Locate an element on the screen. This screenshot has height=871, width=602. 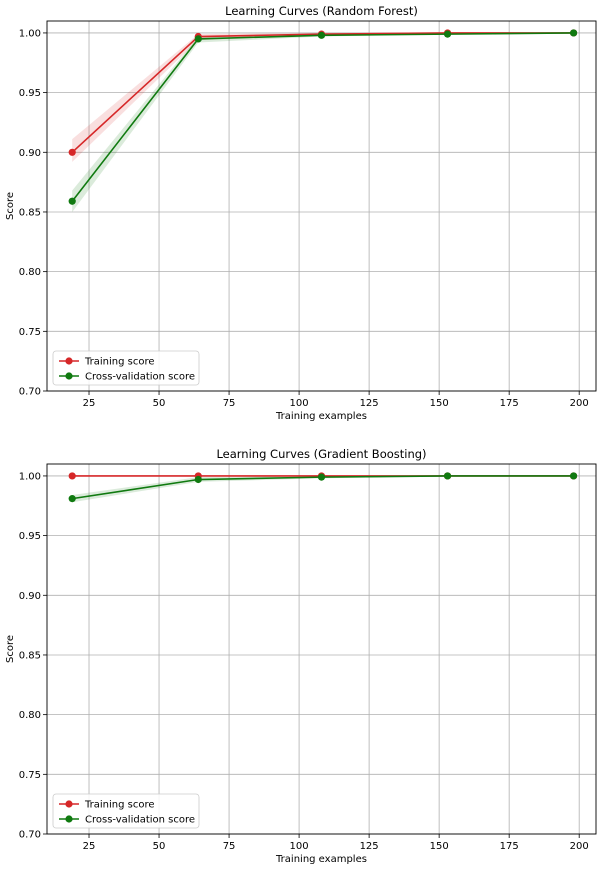
chart-title: Learning Curves (Gradient Boosting) is located at coordinates (321, 454).